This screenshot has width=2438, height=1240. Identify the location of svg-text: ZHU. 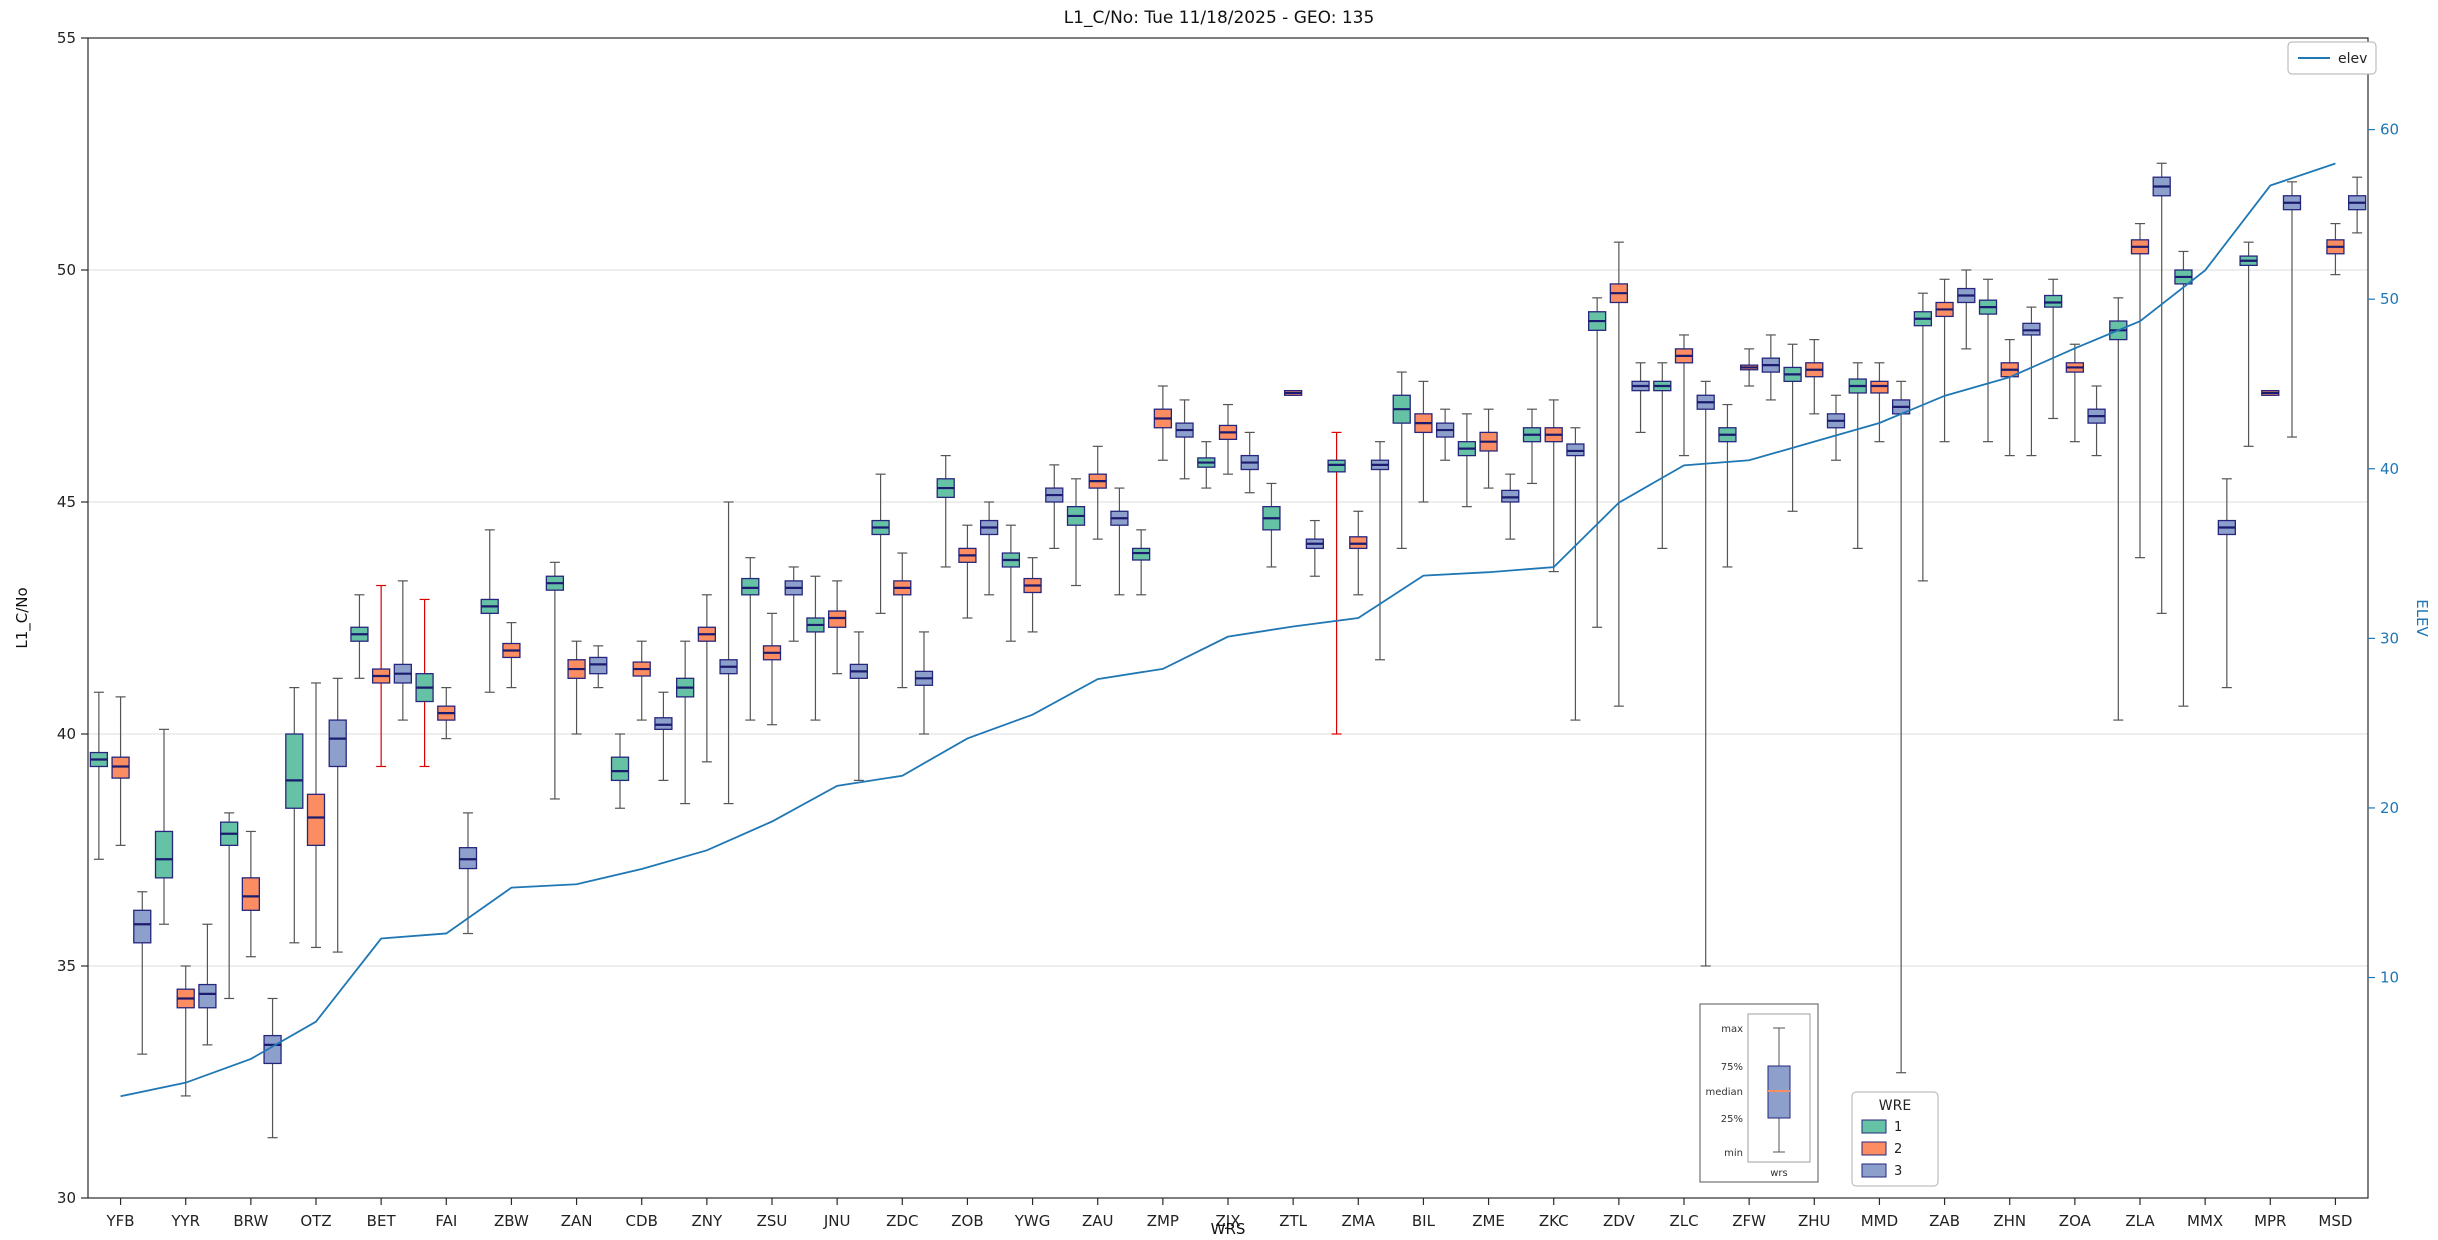
(1814, 1221).